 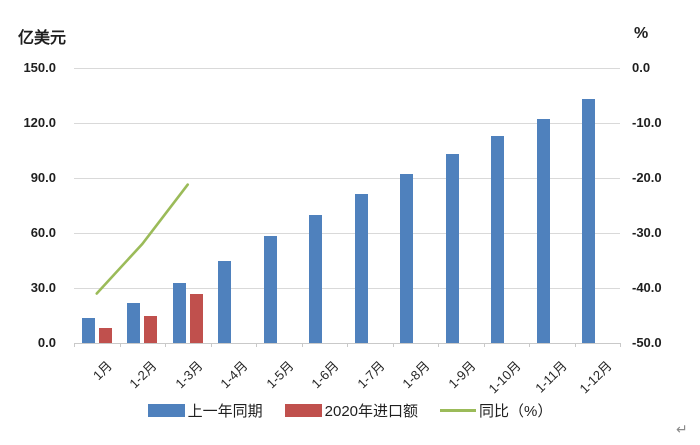 I want to click on x-axis-label-1月: 1月, so click(x=102, y=371).